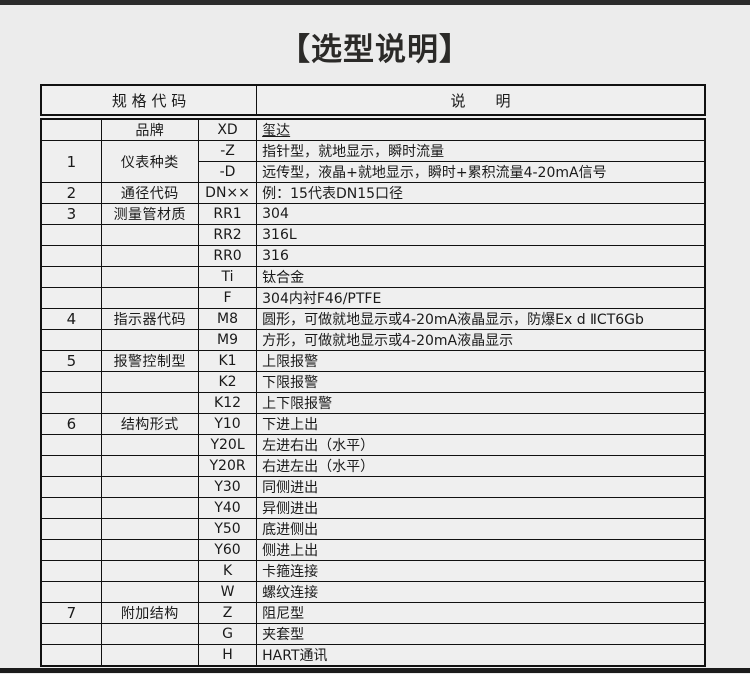  I want to click on category-cell: 指示器代码, so click(149, 319).